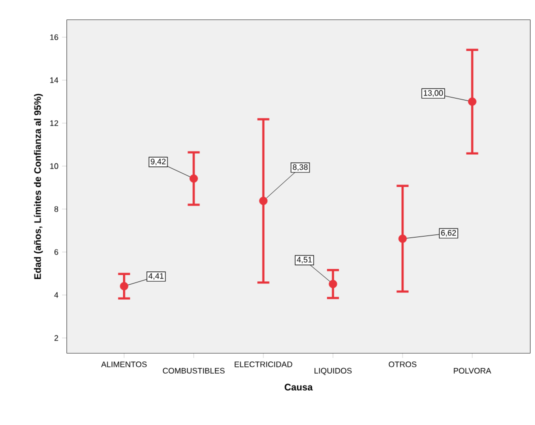 This screenshot has height=425, width=535. What do you see at coordinates (38, 186) in the screenshot?
I see `y-axis-title: Edad (años, Límites de Confianza al 95%)` at bounding box center [38, 186].